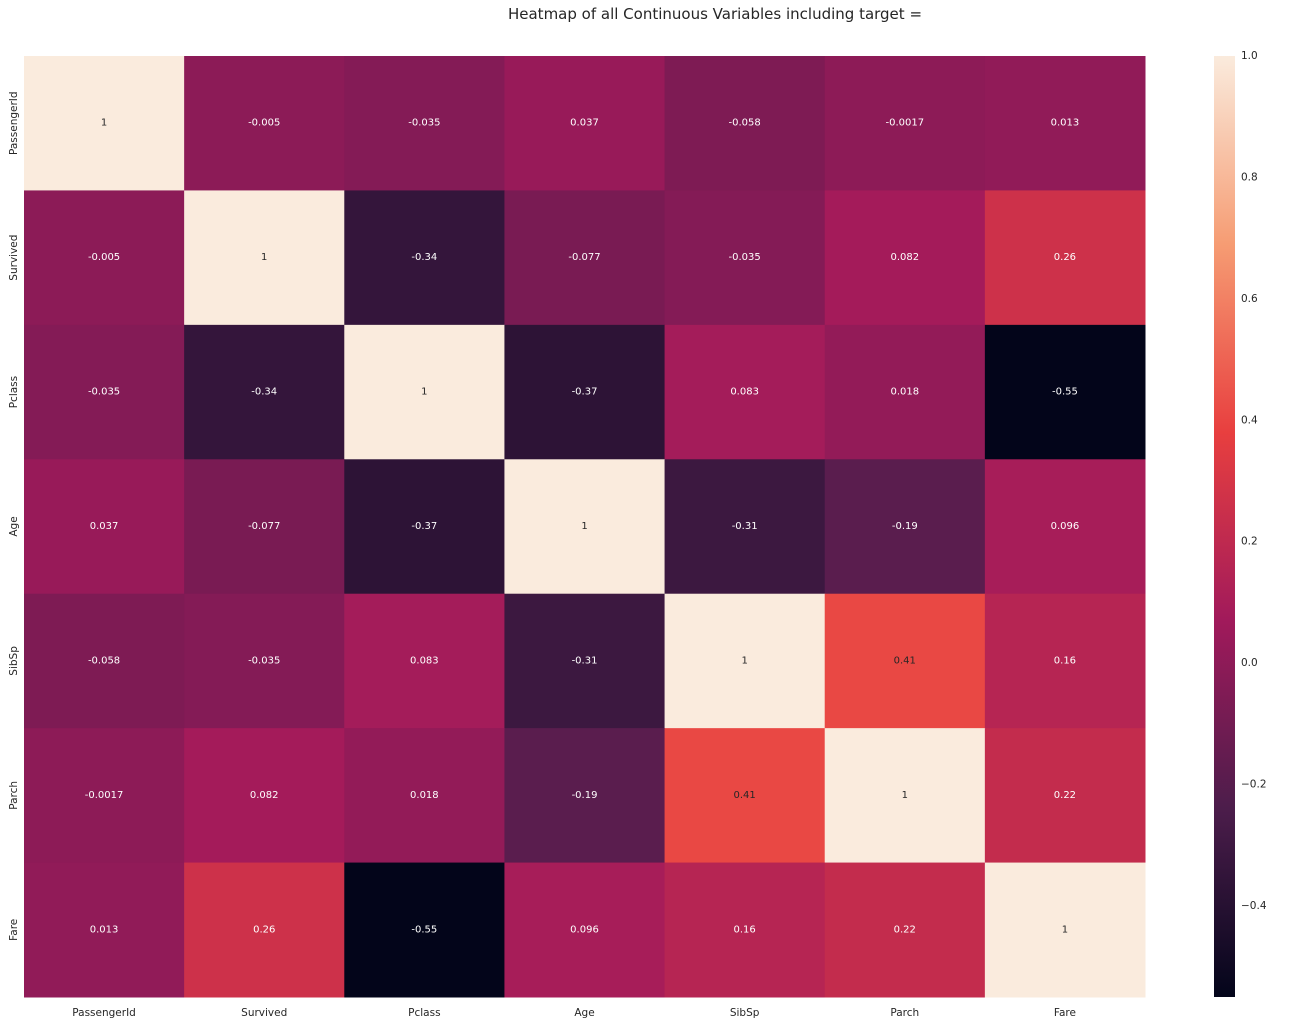 Image resolution: width=1298 pixels, height=1021 pixels. Describe the element at coordinates (14, 930) in the screenshot. I see `y-tick-label: Fare` at that location.